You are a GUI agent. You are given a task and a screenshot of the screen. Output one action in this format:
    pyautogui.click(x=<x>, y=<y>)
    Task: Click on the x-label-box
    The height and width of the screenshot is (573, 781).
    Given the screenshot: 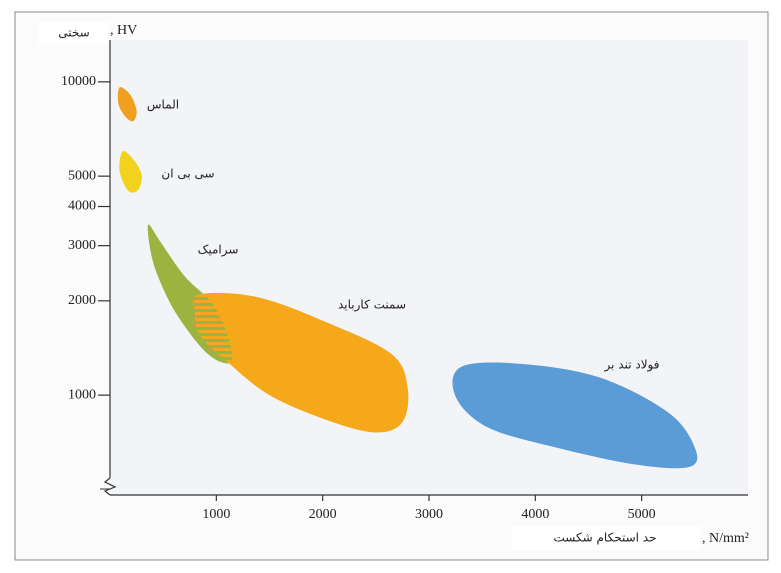 What is the action you would take?
    pyautogui.click(x=606, y=538)
    